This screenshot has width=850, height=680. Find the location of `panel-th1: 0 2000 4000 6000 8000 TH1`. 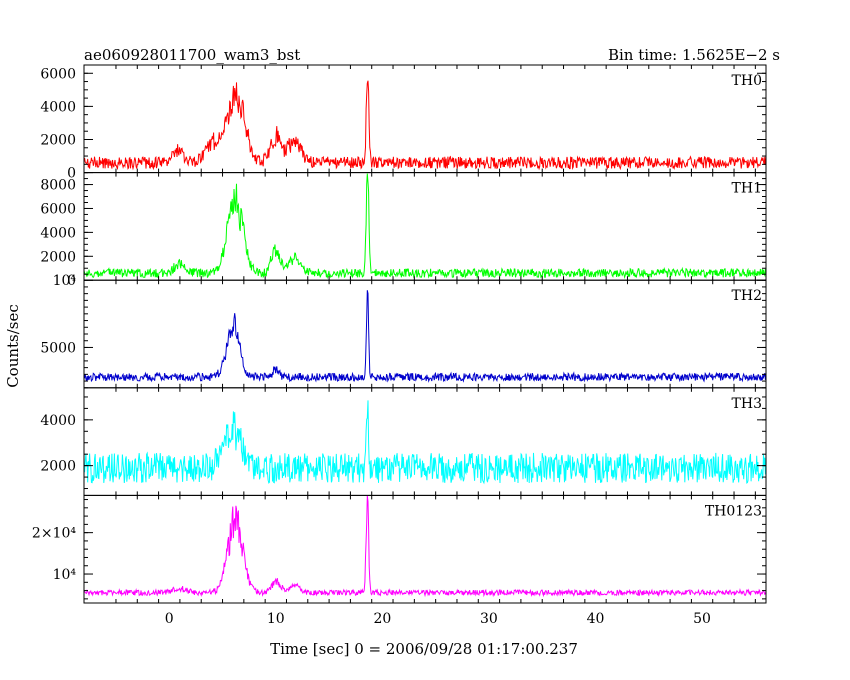

panel-th1: 0 2000 4000 6000 8000 TH1 is located at coordinates (403, 230).